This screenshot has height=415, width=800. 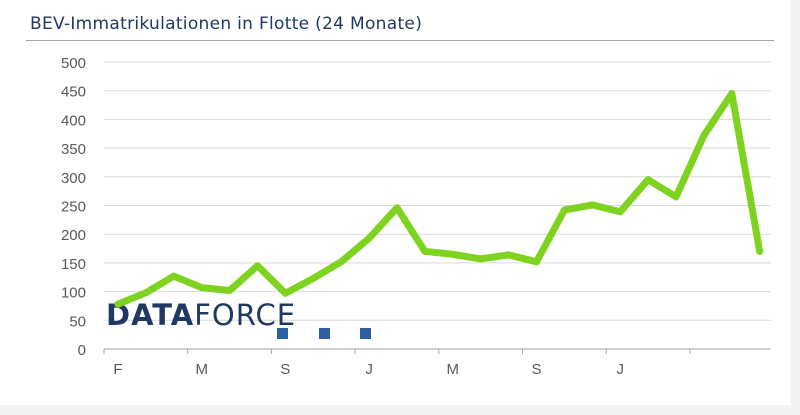 I want to click on y-tick-label: 450, so click(x=73, y=92).